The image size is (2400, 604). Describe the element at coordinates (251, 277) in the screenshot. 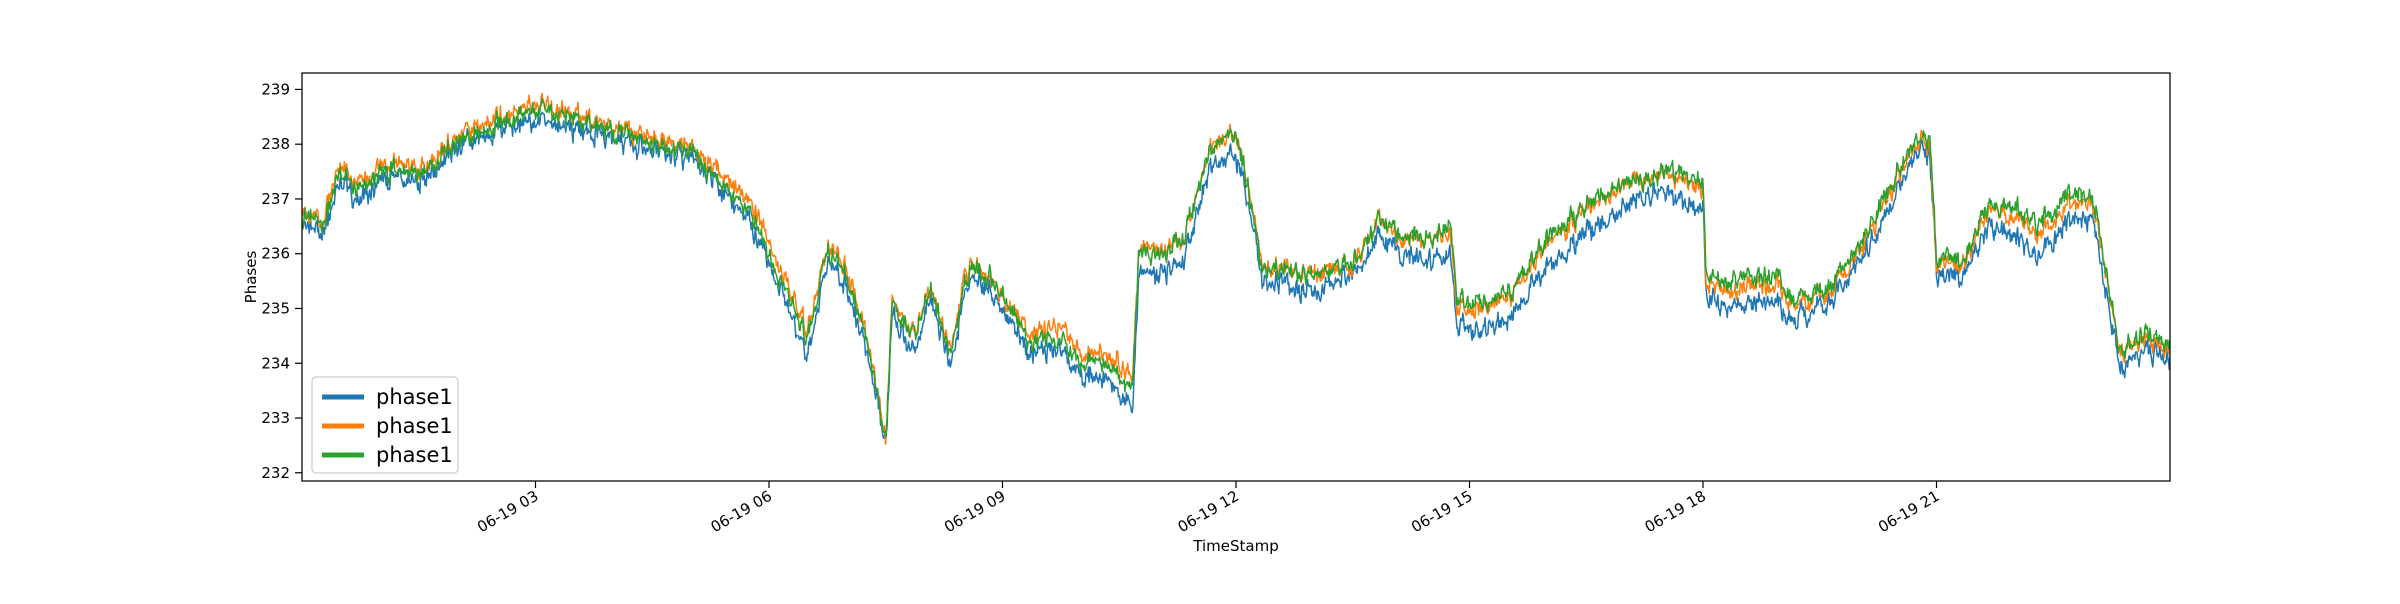

I see `y-axis-label: Phases` at that location.